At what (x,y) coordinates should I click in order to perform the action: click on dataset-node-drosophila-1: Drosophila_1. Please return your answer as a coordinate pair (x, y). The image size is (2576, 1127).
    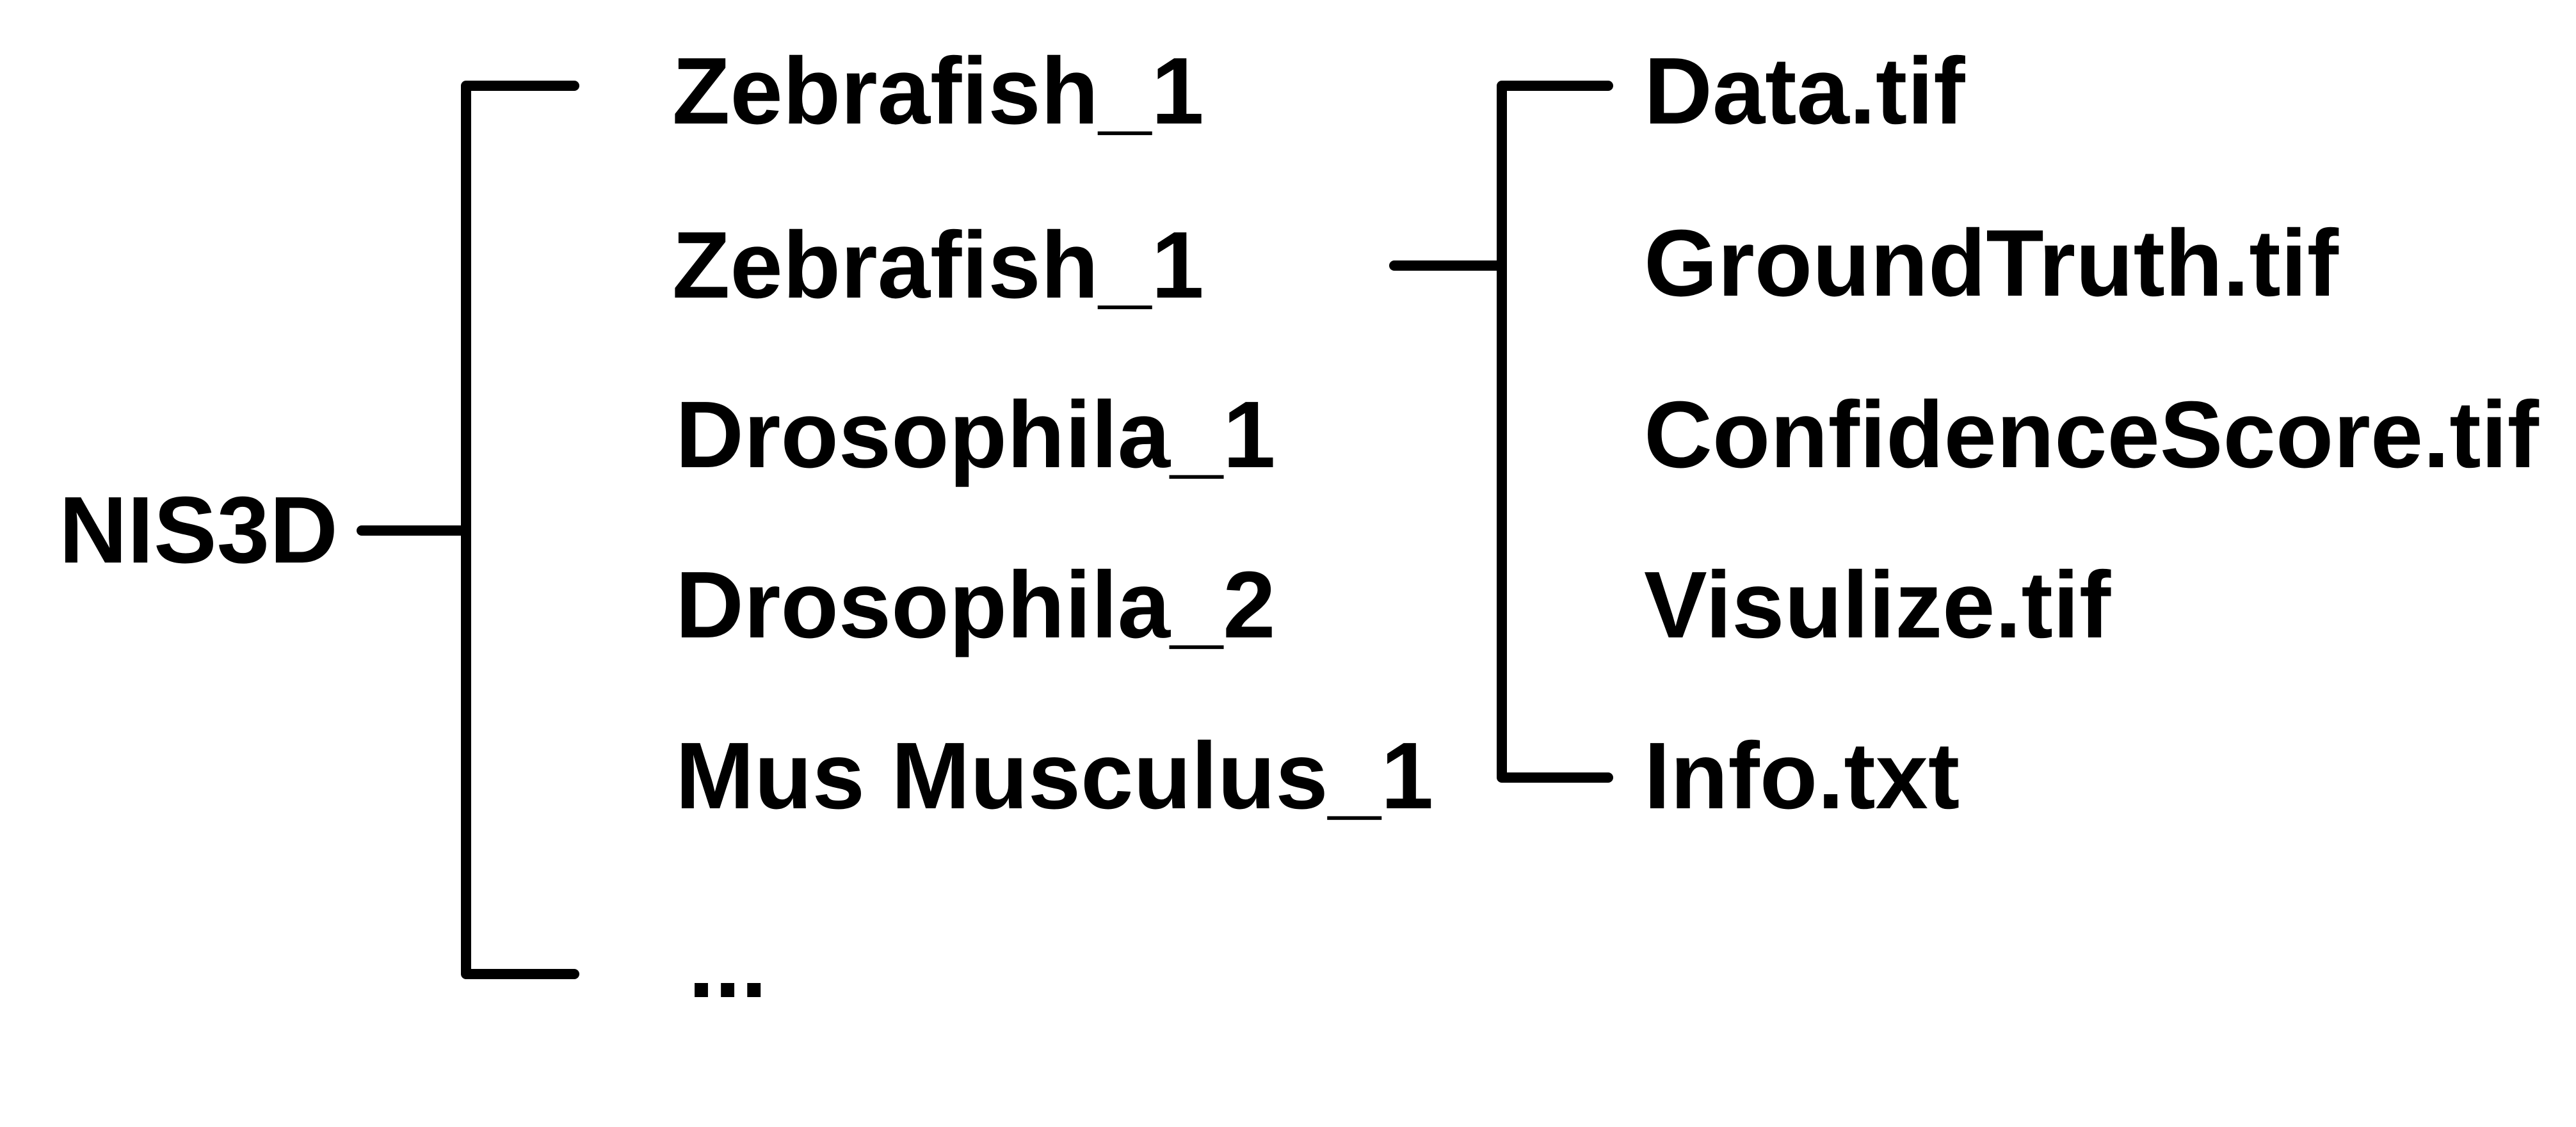
    Looking at the image, I should click on (975, 435).